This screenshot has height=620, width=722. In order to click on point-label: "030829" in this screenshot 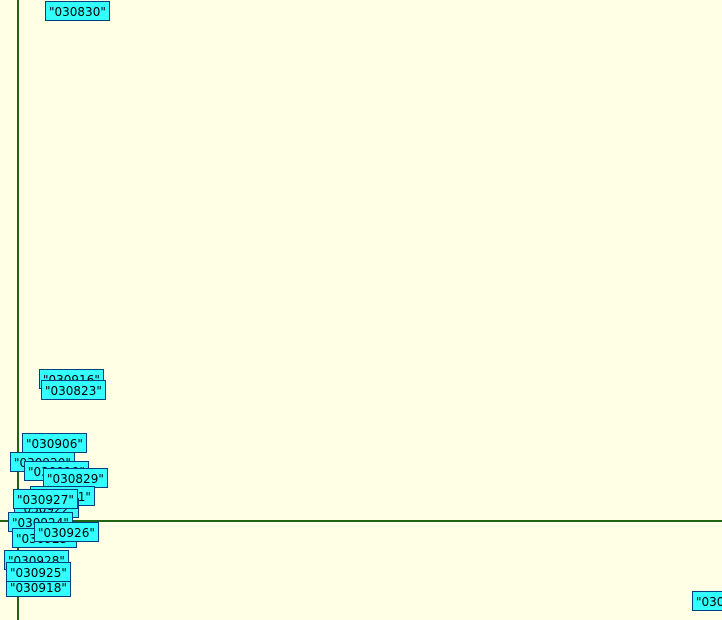, I will do `click(75, 478)`.